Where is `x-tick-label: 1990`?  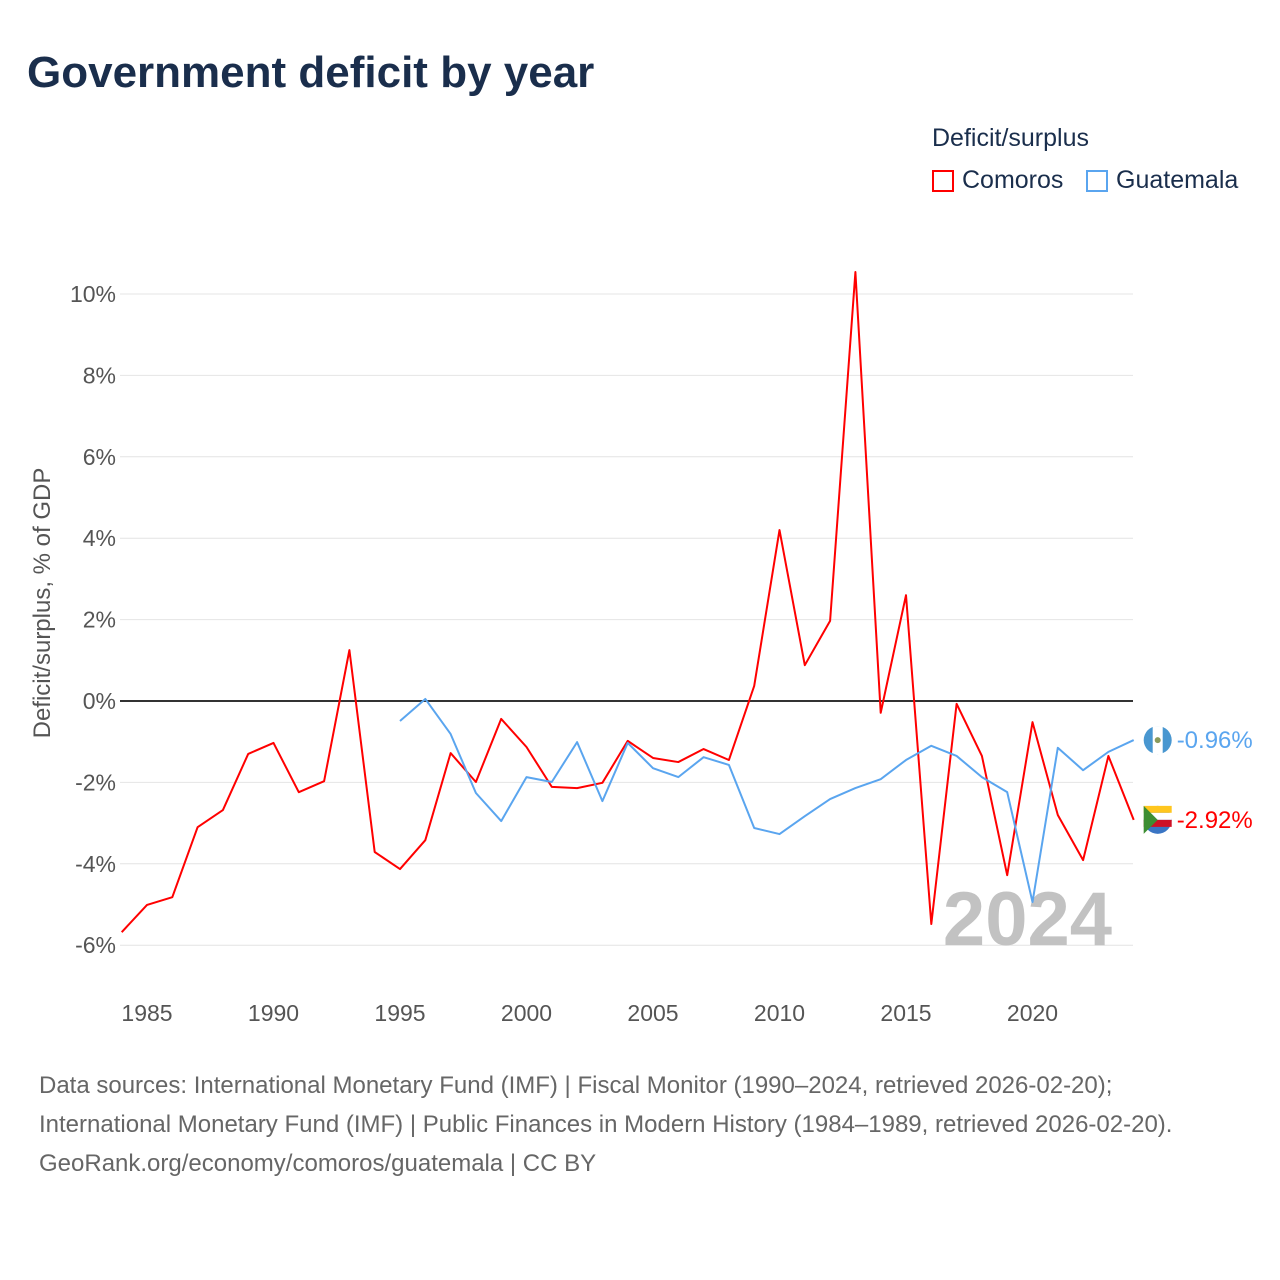
x-tick-label: 1990 is located at coordinates (273, 1013).